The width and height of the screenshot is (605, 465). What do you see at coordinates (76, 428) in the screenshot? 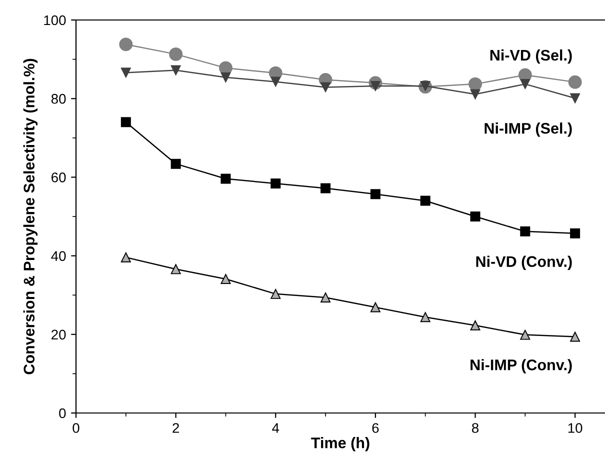
I see `x-tick-label: 0` at bounding box center [76, 428].